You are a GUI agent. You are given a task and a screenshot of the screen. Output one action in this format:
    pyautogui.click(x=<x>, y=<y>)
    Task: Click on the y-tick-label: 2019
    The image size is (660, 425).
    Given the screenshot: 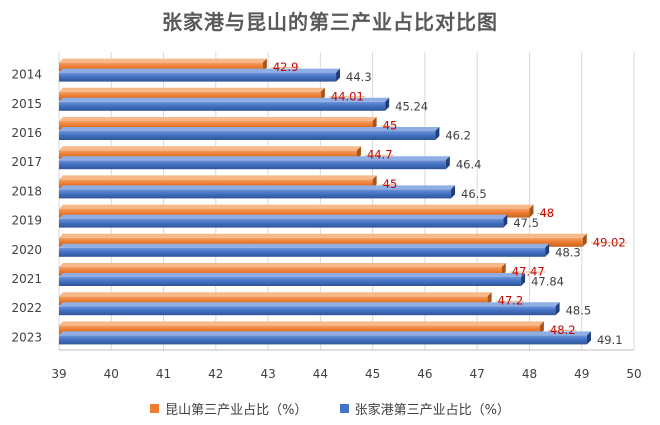 What is the action you would take?
    pyautogui.click(x=26, y=221)
    